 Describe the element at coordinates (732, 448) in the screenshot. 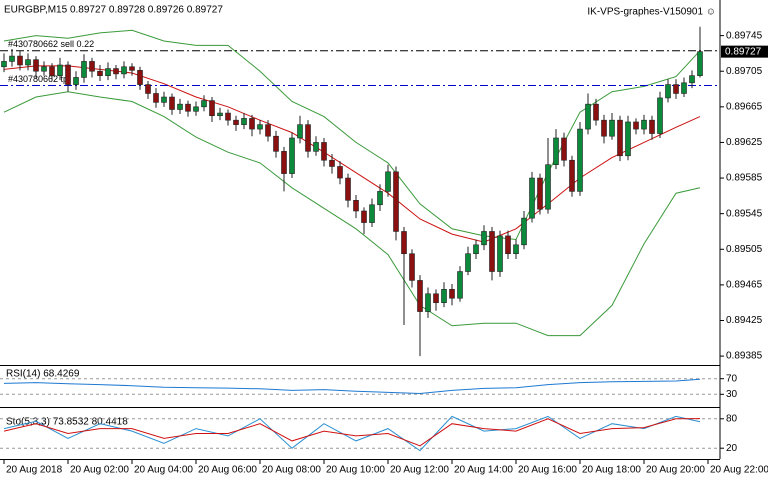

I see `y-tick-label: 20` at that location.